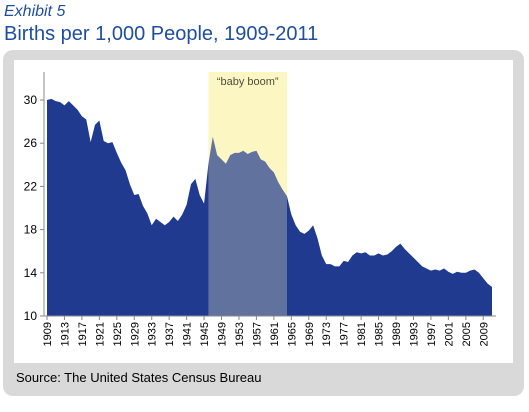  Describe the element at coordinates (34, 11) in the screenshot. I see `exhibit-label: Exhibit 5` at that location.